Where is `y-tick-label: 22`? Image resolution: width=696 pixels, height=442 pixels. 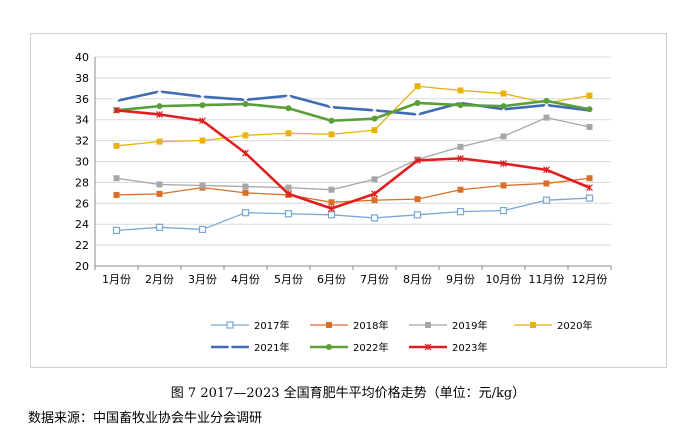 y-tick-label: 22 is located at coordinates (82, 245).